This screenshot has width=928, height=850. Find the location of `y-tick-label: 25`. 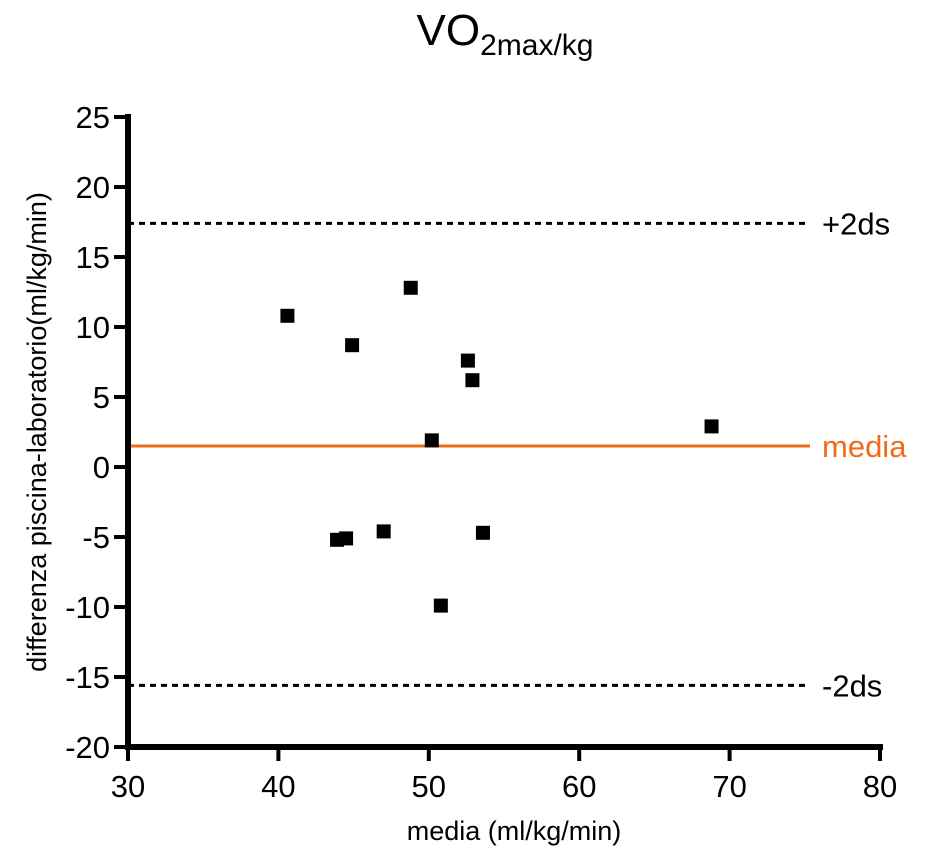

y-tick-label: 25 is located at coordinates (93, 117).